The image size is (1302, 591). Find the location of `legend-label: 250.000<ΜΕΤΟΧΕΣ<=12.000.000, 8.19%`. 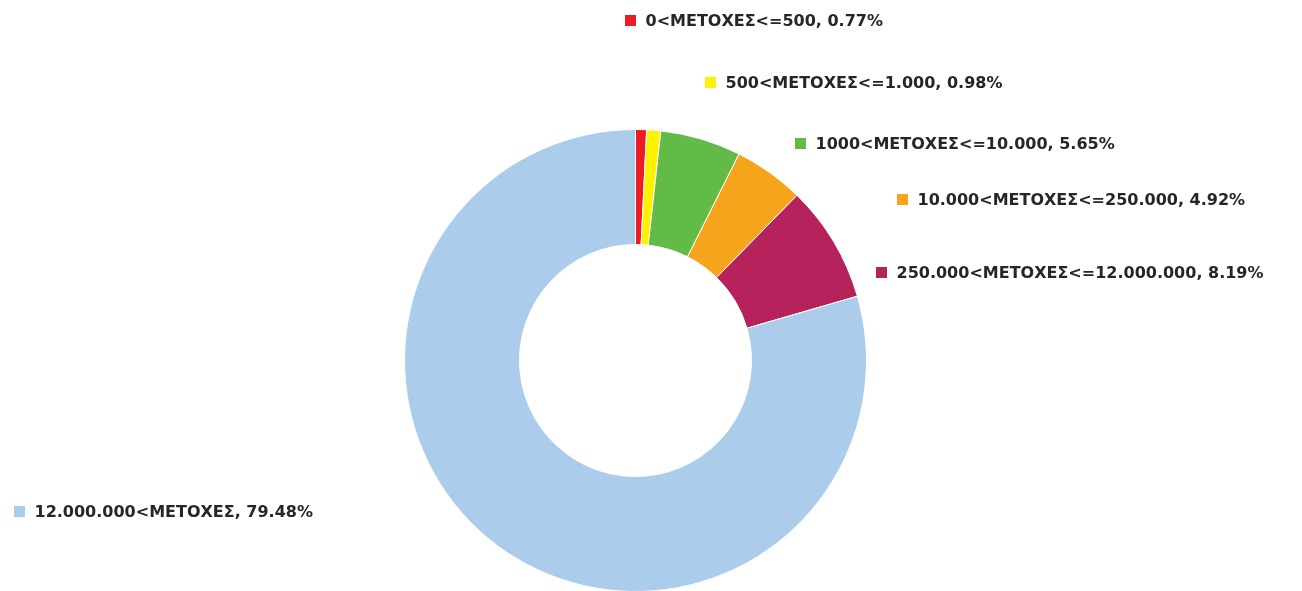

legend-label: 250.000<ΜΕΤΟΧΕΣ<=12.000.000, 8.19% is located at coordinates (1080, 272).